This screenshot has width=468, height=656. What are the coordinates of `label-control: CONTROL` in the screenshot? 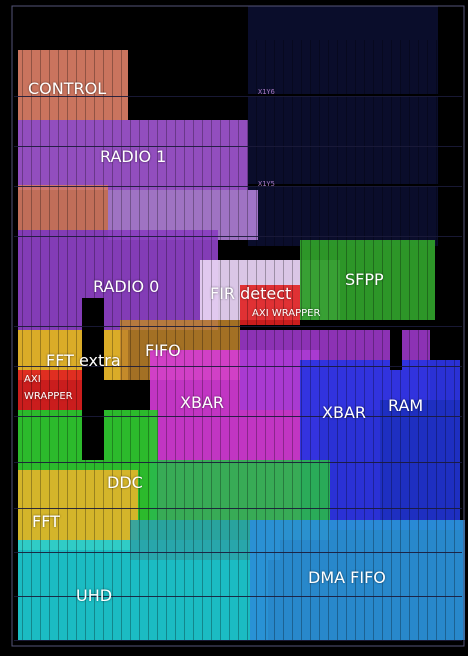 It's located at (67, 88).